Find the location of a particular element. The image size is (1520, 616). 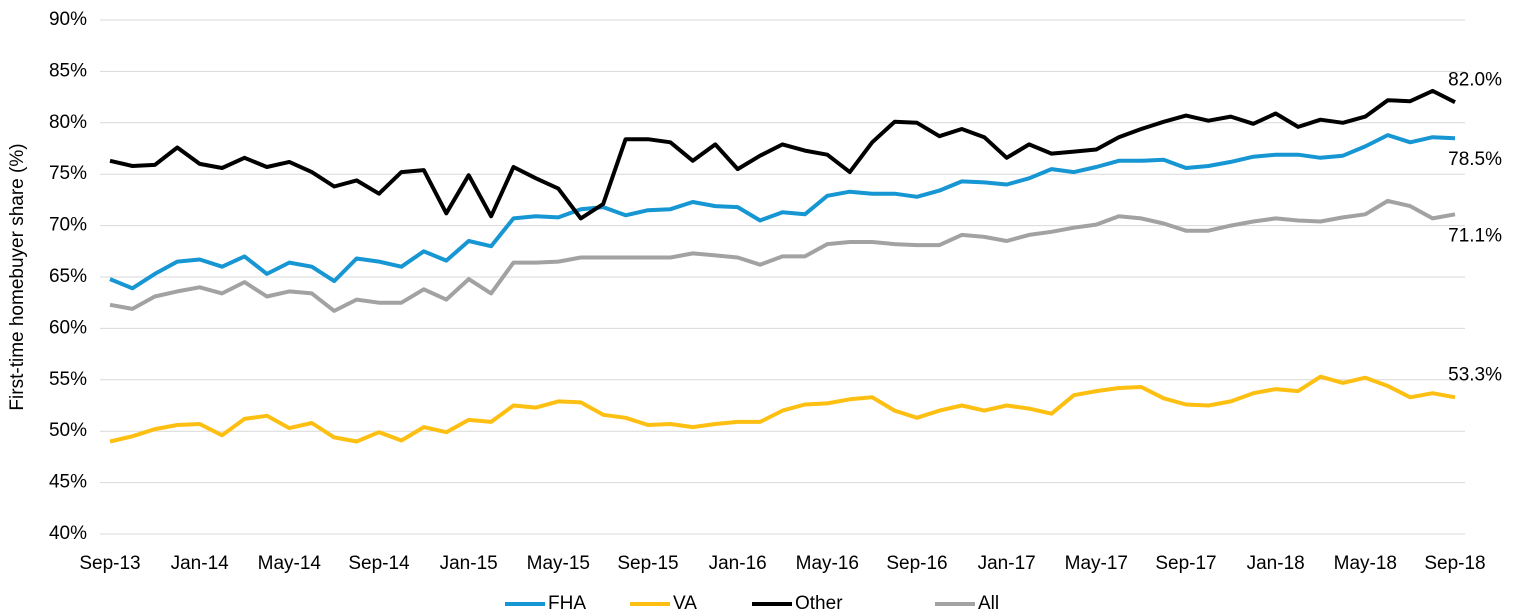

y-tick-label: 80% is located at coordinates (68, 122).